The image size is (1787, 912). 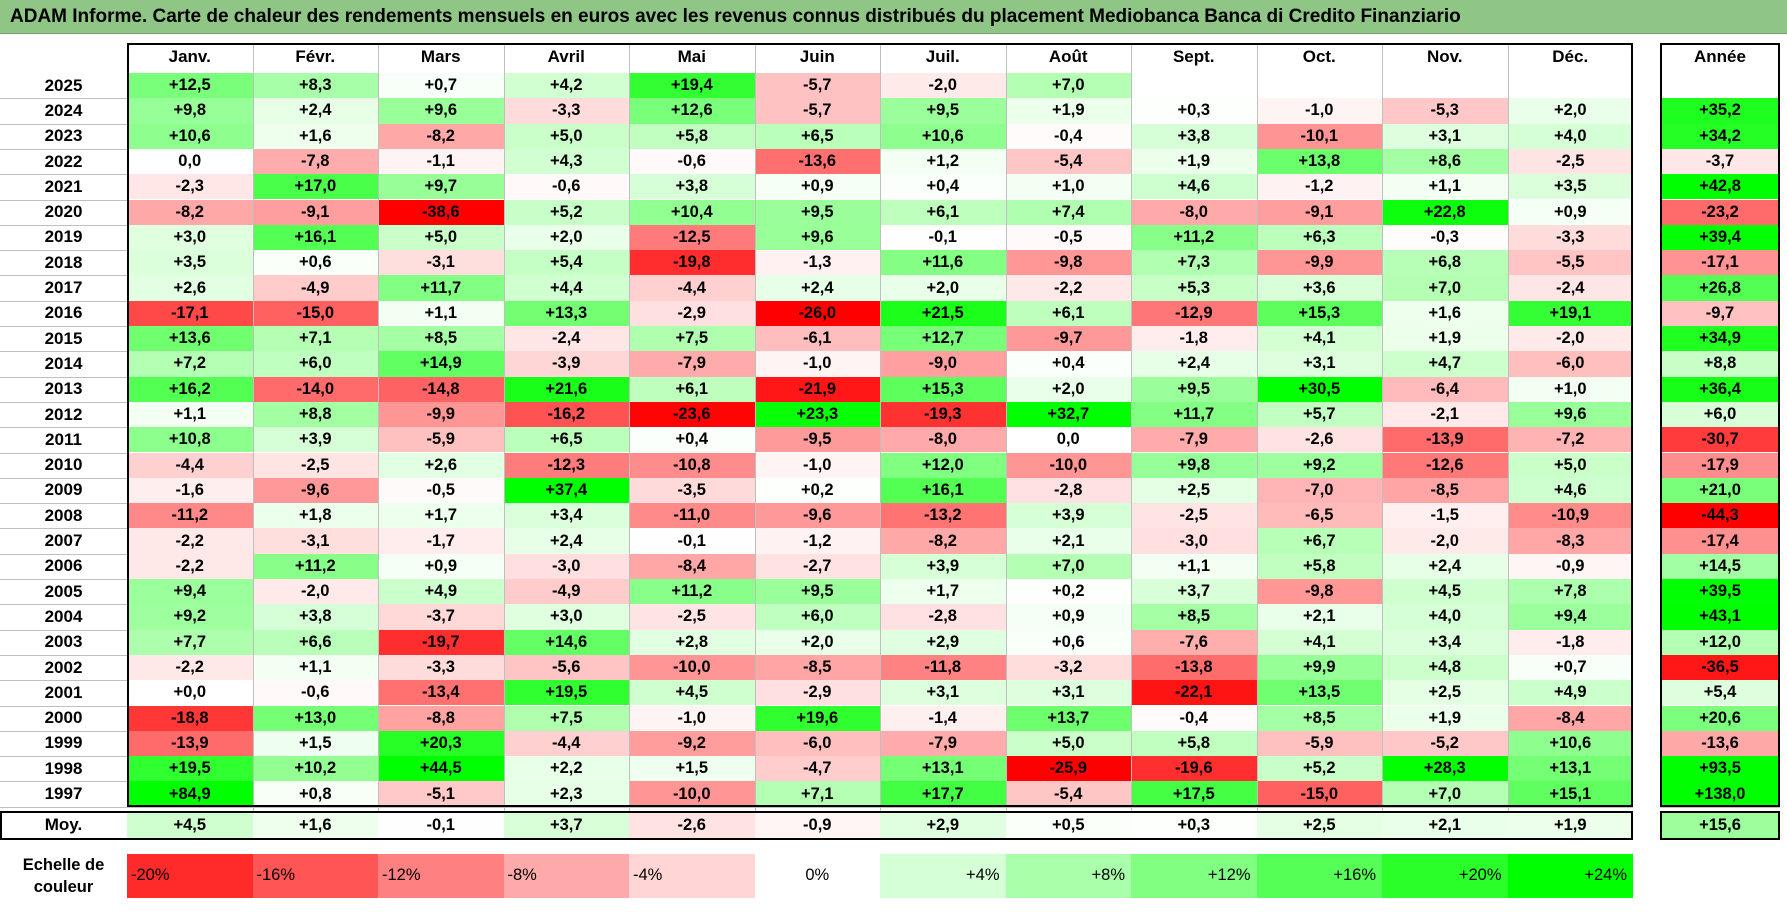 I want to click on heatmap-cell: +12,5, so click(x=190, y=86).